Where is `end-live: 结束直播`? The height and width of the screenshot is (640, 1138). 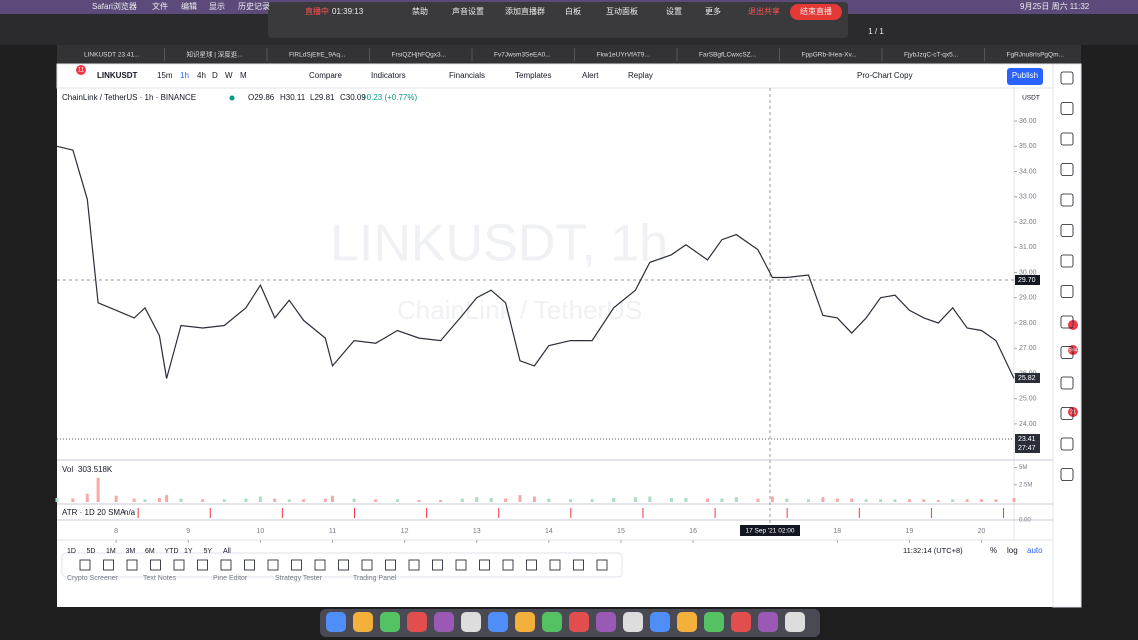
end-live: 结束直播 is located at coordinates (816, 11).